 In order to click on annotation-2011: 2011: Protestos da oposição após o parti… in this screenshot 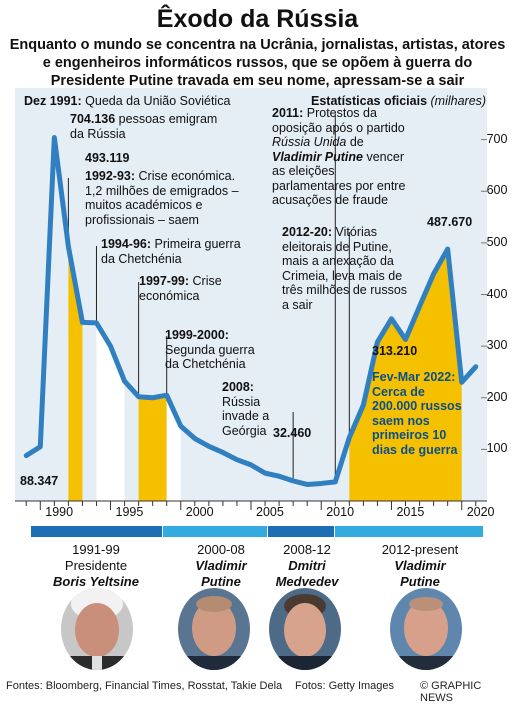, I will do `click(339, 156)`.